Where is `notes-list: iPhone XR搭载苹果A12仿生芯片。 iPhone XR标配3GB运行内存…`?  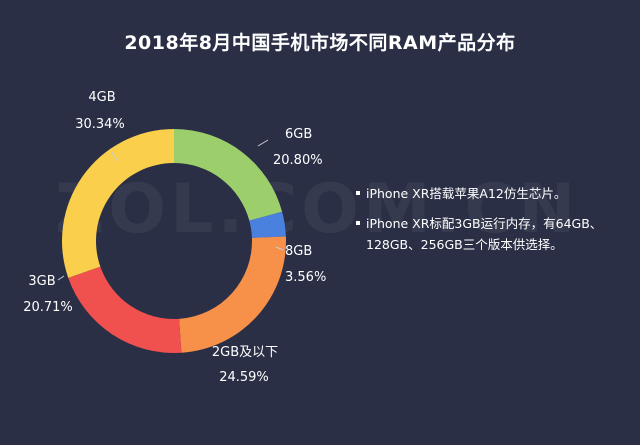
notes-list: iPhone XR搭载苹果A12仿生芯片。 iPhone XR标配3GB运行内存… is located at coordinates (496, 223).